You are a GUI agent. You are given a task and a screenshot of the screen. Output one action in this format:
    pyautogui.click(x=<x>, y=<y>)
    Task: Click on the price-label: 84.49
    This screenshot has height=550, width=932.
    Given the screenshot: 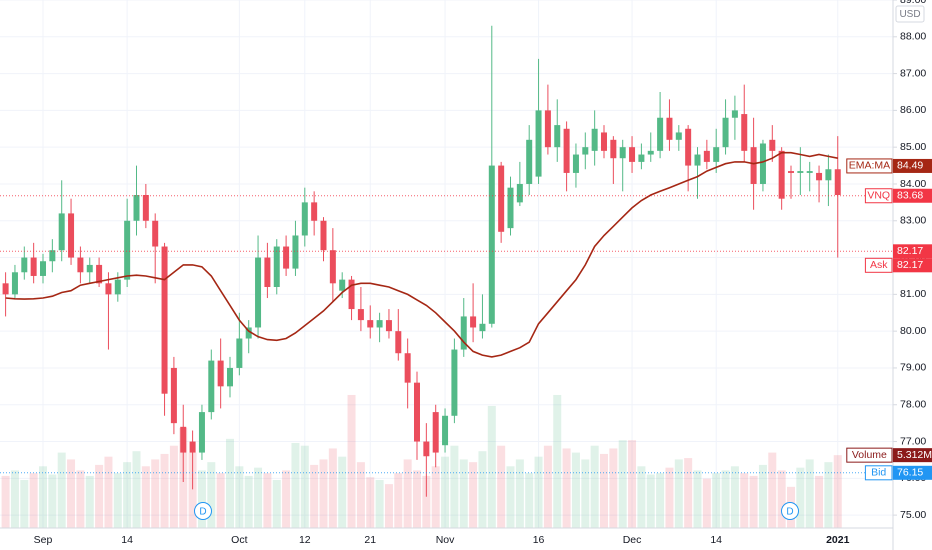 What is the action you would take?
    pyautogui.click(x=910, y=166)
    